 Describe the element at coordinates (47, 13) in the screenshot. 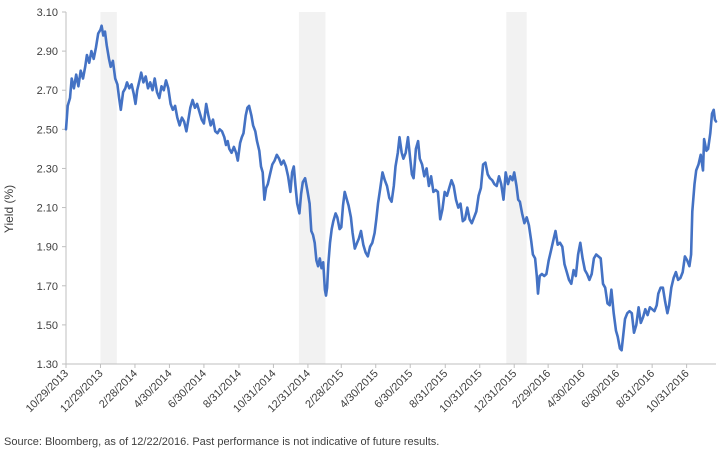

I see `y-tick-label: 3.10` at that location.